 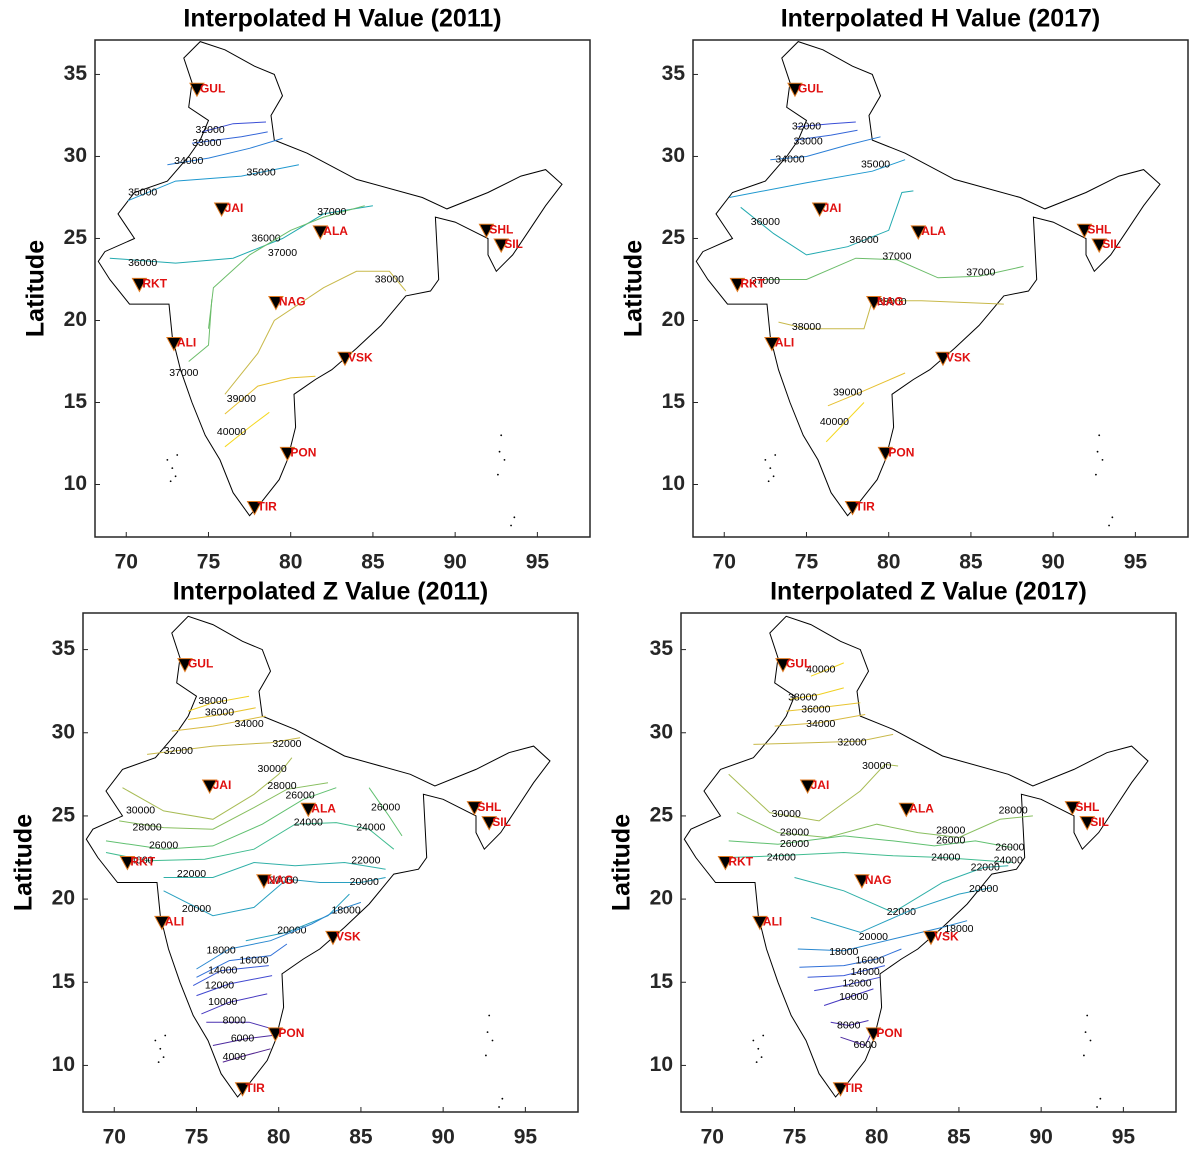 I want to click on contour-label: 26000, so click(x=950, y=841).